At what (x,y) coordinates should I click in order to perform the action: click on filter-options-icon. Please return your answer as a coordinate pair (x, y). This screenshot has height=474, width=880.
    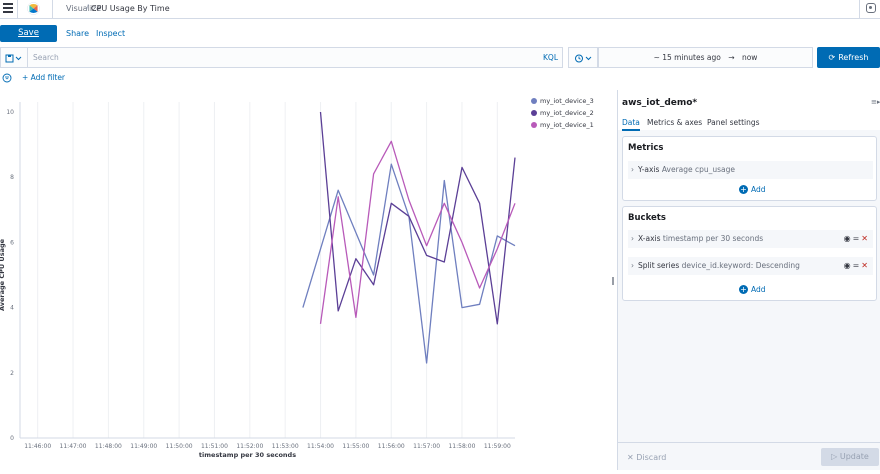
    Looking at the image, I should click on (7, 78).